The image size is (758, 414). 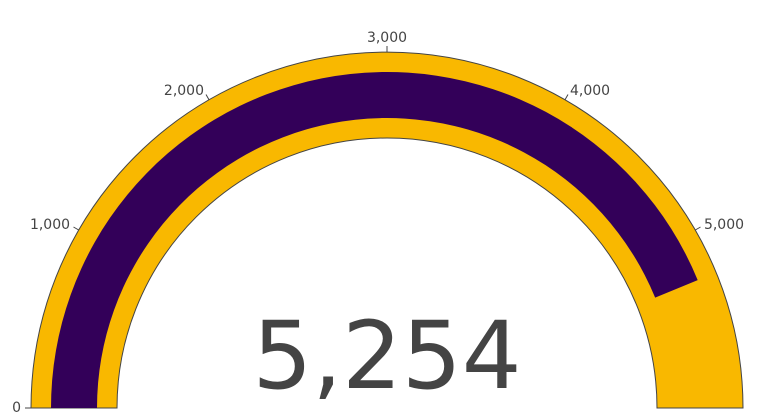 What do you see at coordinates (50, 225) in the screenshot?
I see `gauge-tick-label: 1,000` at bounding box center [50, 225].